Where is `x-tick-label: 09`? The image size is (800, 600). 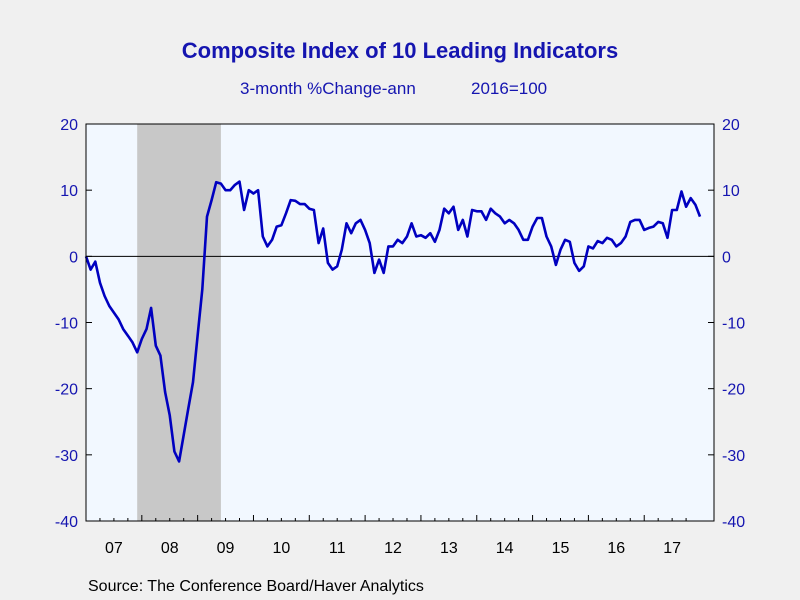
x-tick-label: 09 is located at coordinates (226, 548).